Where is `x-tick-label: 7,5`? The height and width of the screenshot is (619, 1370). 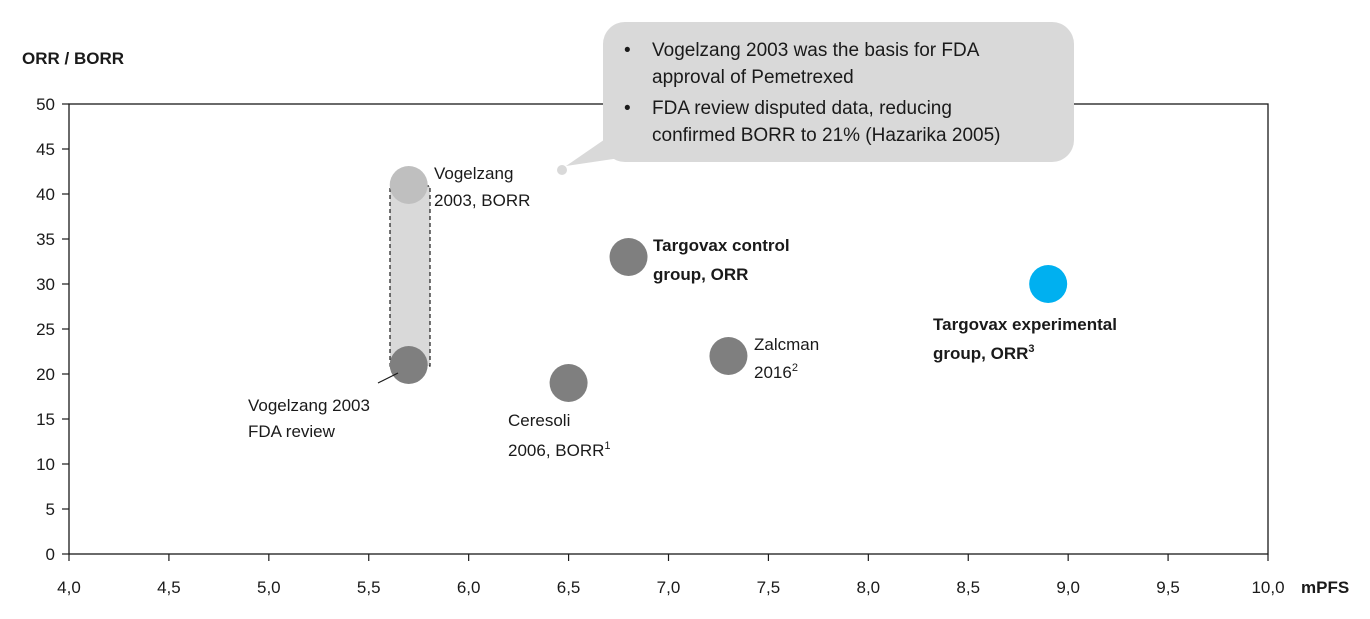
x-tick-label: 7,5 is located at coordinates (769, 587).